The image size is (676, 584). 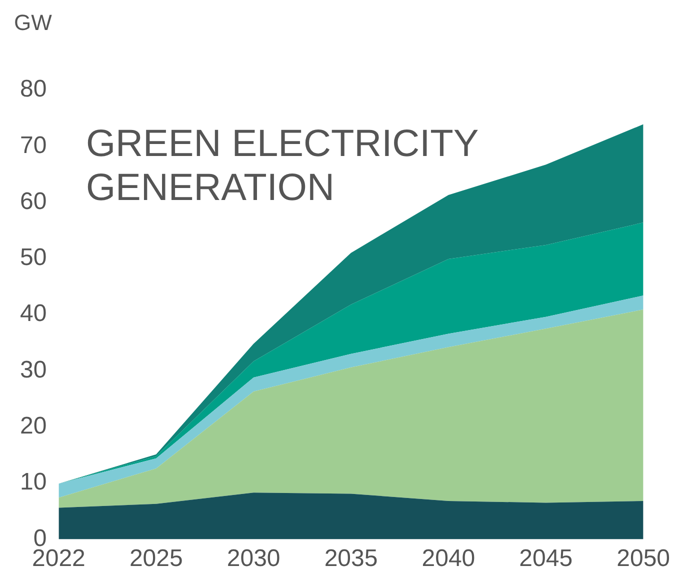 I want to click on y-tick-label: 80, so click(x=33, y=89).